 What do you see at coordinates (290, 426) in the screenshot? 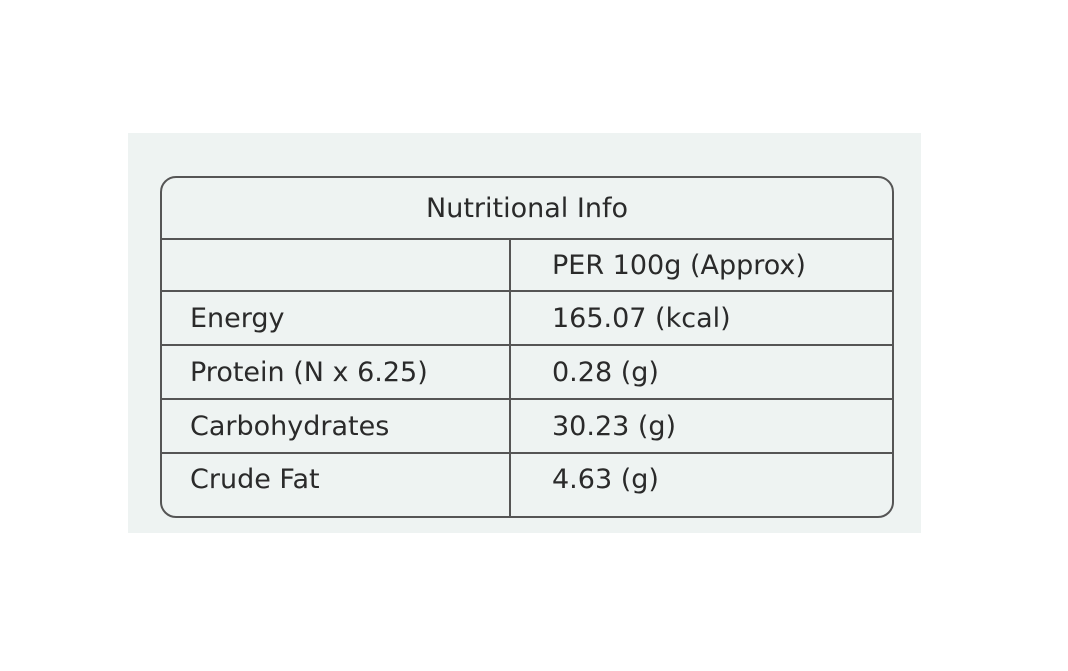
I see `nutrient-name: Carbohydrates` at bounding box center [290, 426].